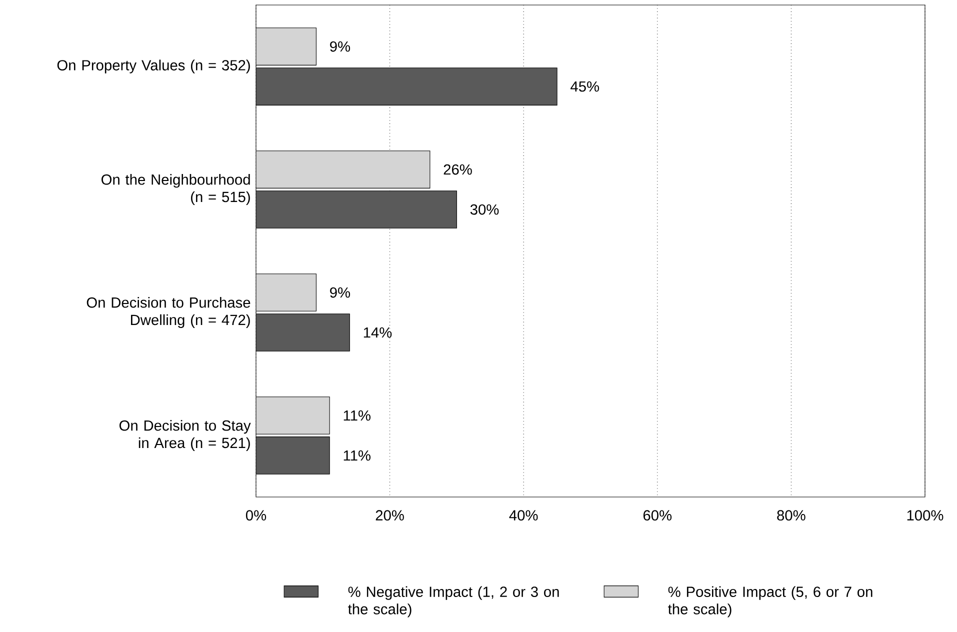 This screenshot has height=632, width=957. I want to click on y-tick-label: On Decision to Stay in Area (n = 521), so click(185, 435).